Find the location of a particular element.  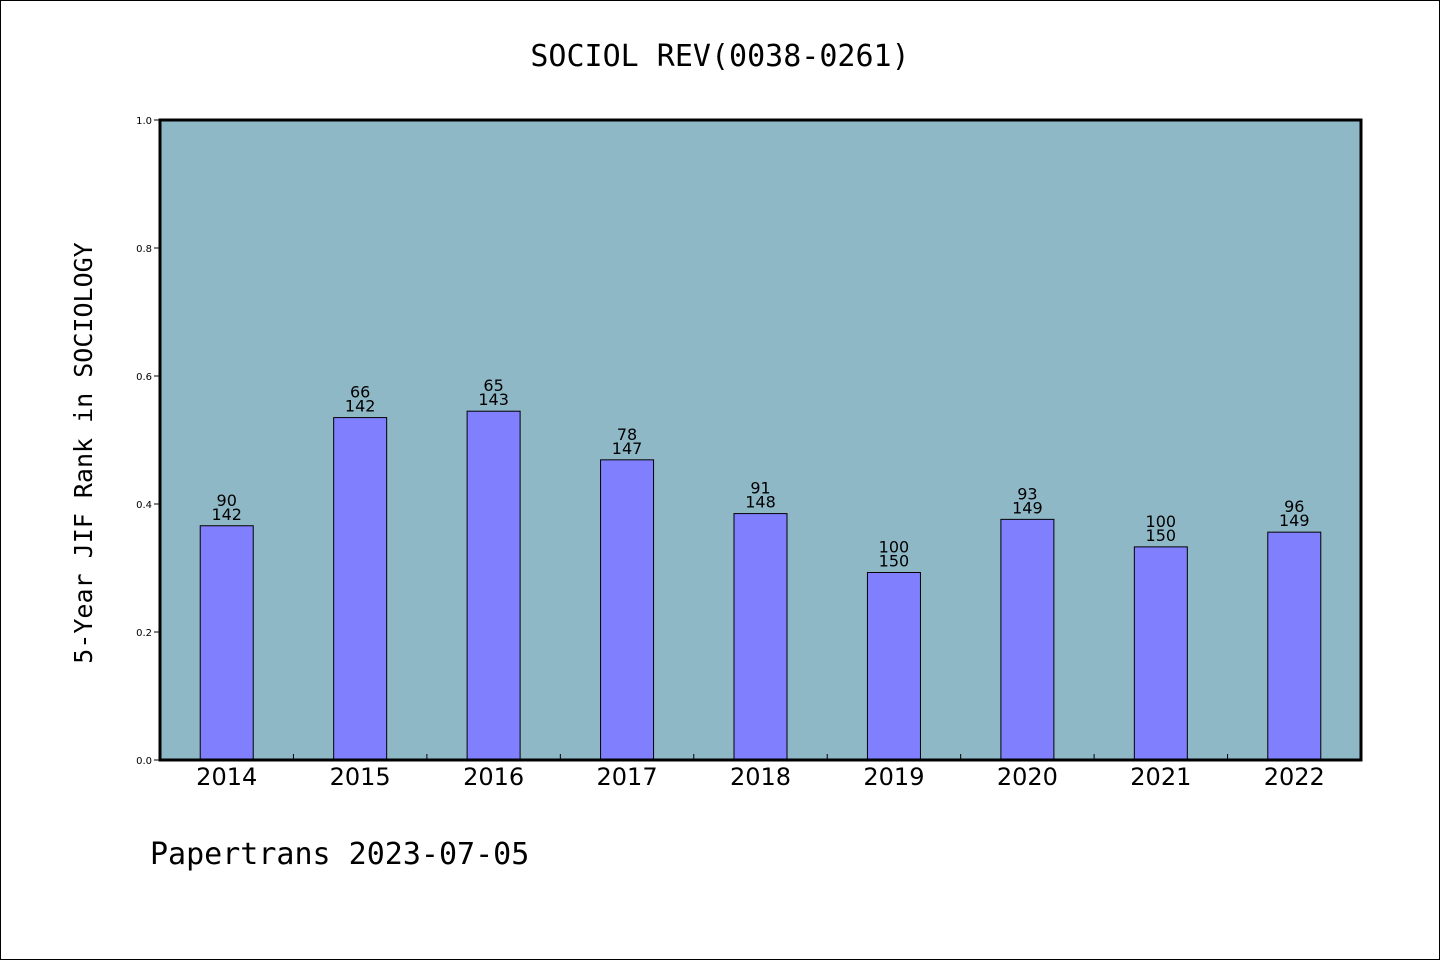

y-tick-label: 0.2 is located at coordinates (144, 633).